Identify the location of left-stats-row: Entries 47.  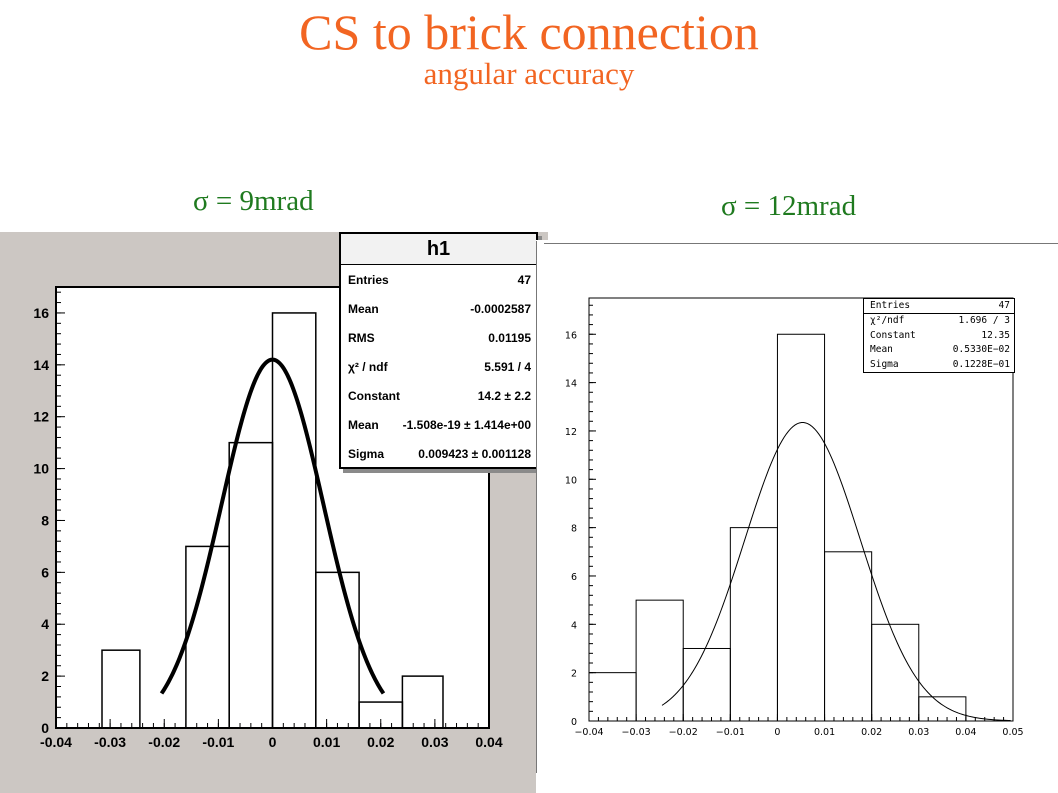
(438, 279).